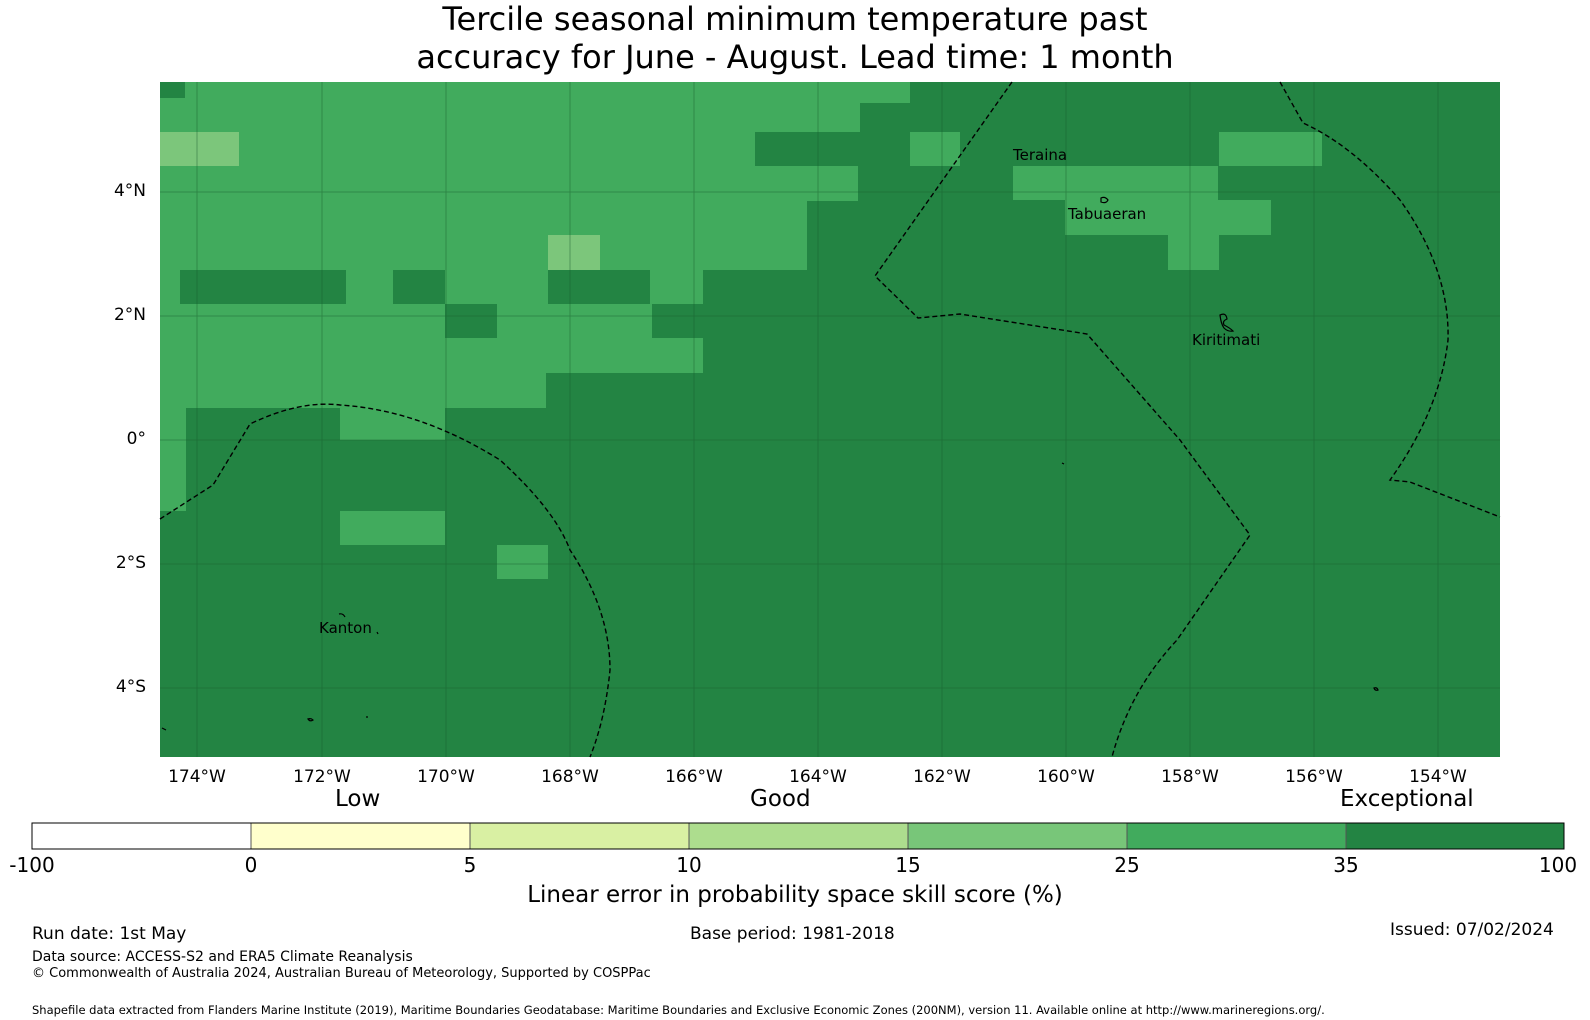 Image resolution: width=1590 pixels, height=1020 pixels. Describe the element at coordinates (1190, 777) in the screenshot. I see `lon-label-158w: 158°W` at that location.